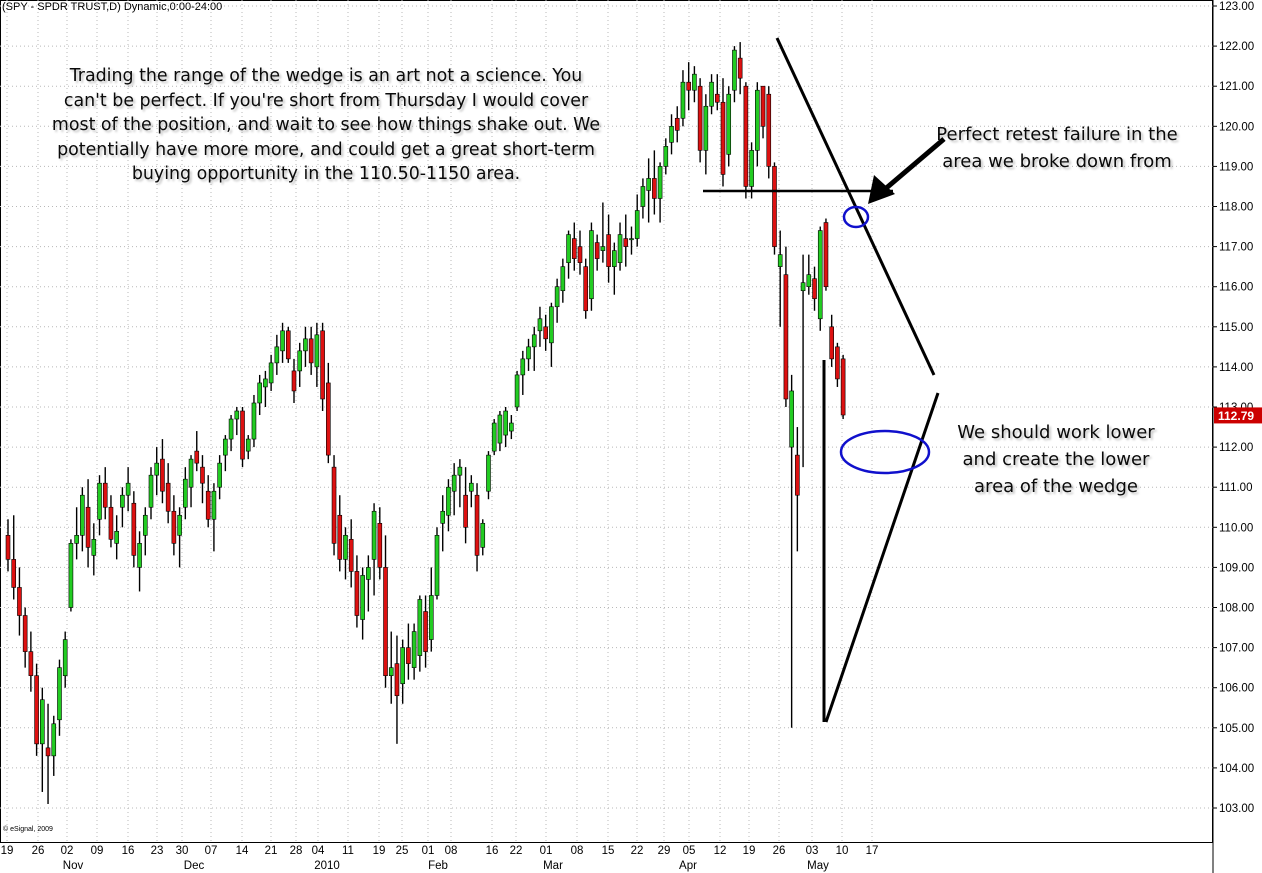 The height and width of the screenshot is (873, 1262). What do you see at coordinates (28, 829) in the screenshot?
I see `copyright-text: © eSignal, 2009` at bounding box center [28, 829].